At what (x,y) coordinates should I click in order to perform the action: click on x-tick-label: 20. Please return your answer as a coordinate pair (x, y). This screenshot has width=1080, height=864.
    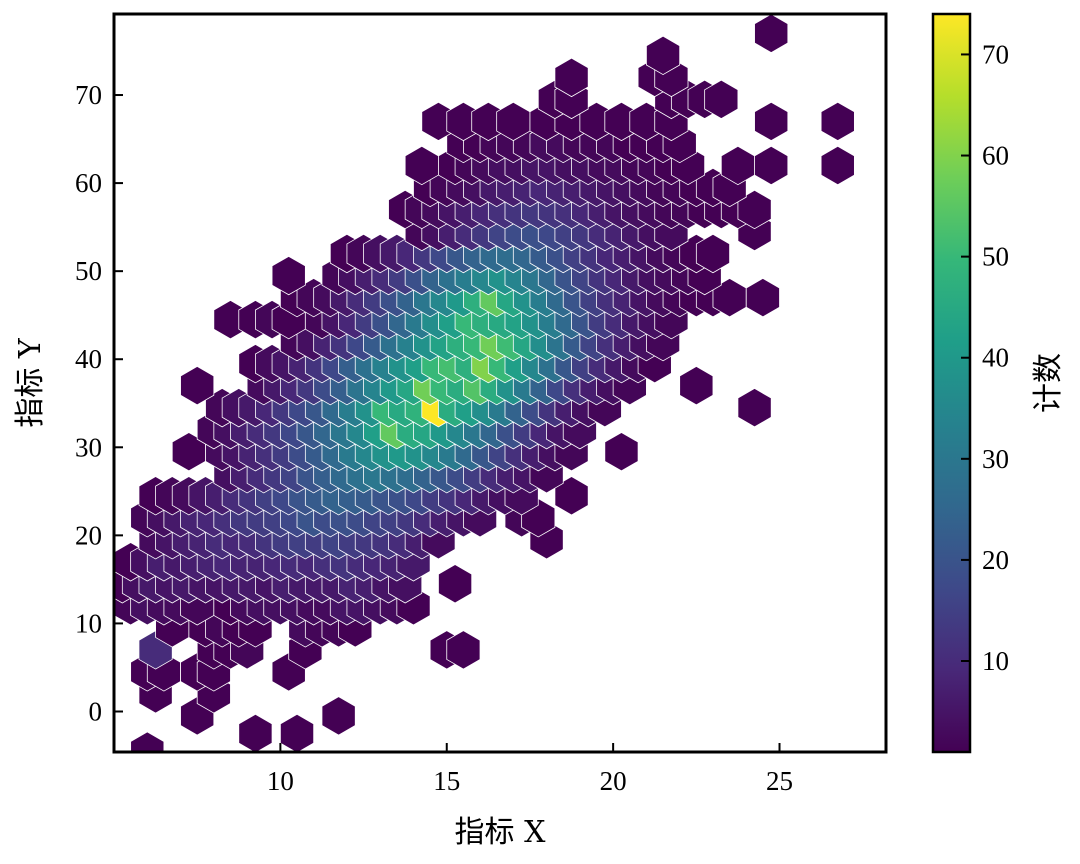
    Looking at the image, I should click on (613, 781).